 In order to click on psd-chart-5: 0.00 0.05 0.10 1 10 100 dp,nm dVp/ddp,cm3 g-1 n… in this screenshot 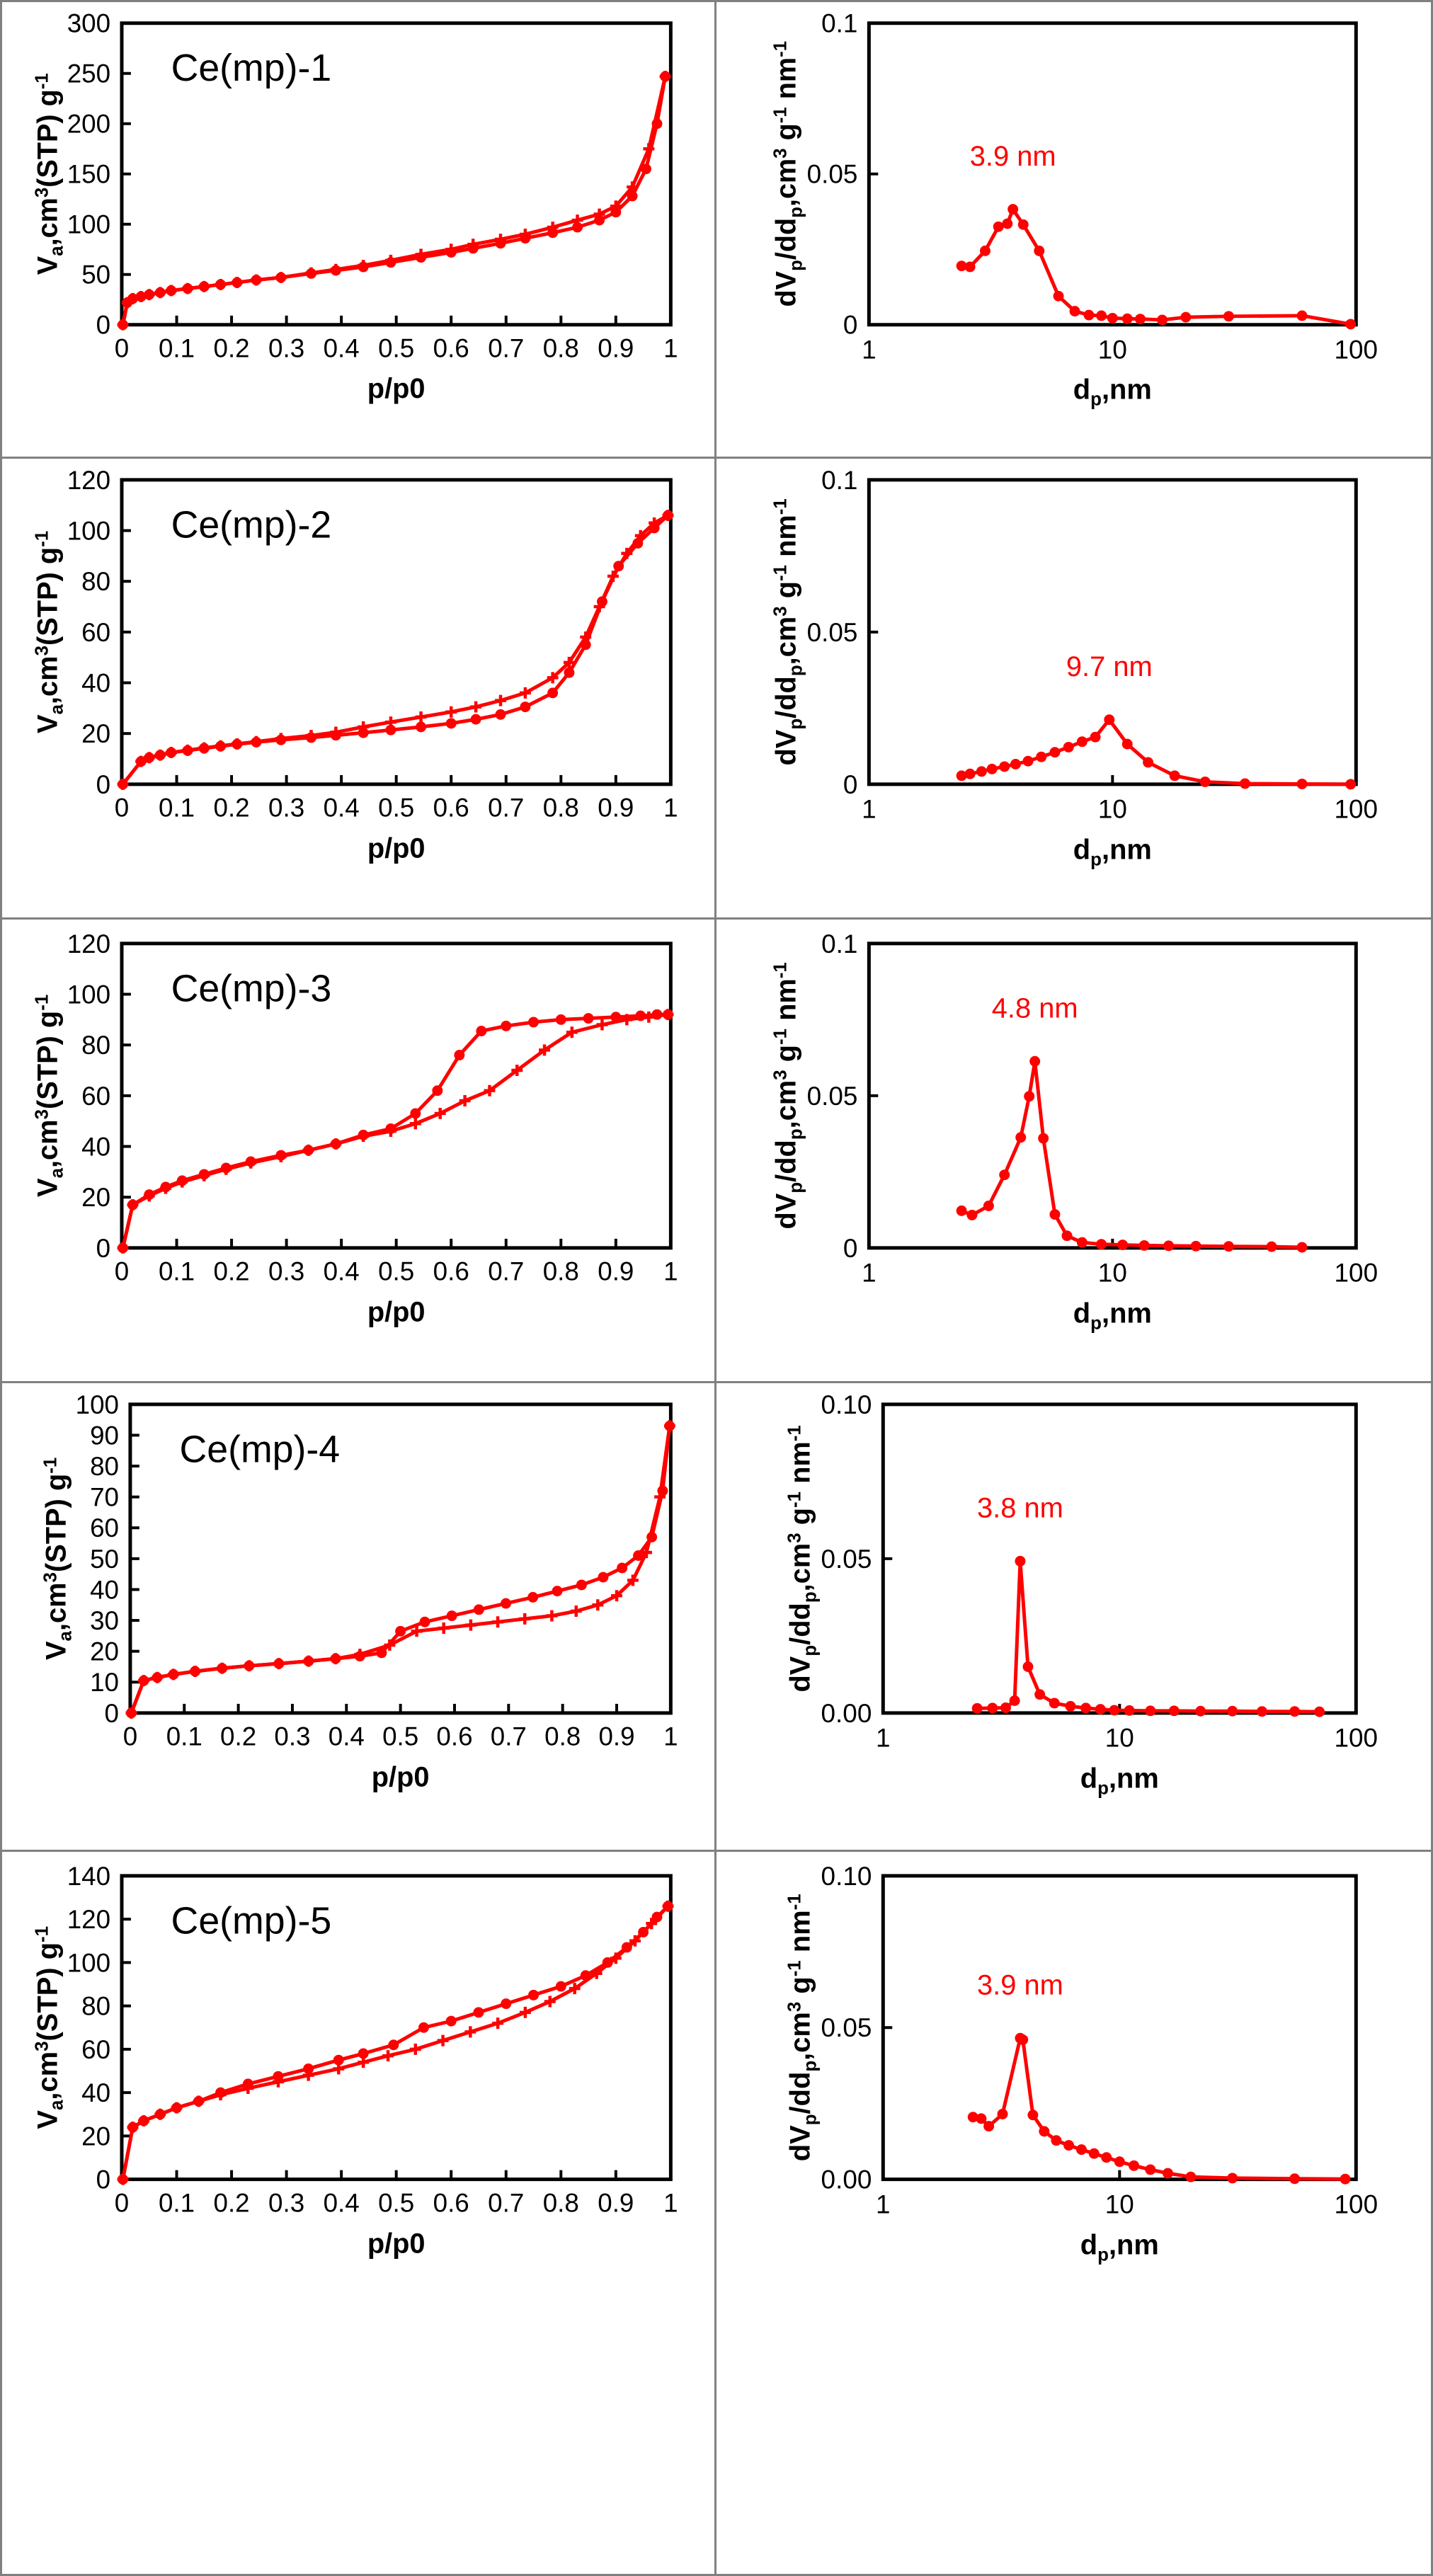, I will do `click(1081, 2063)`.